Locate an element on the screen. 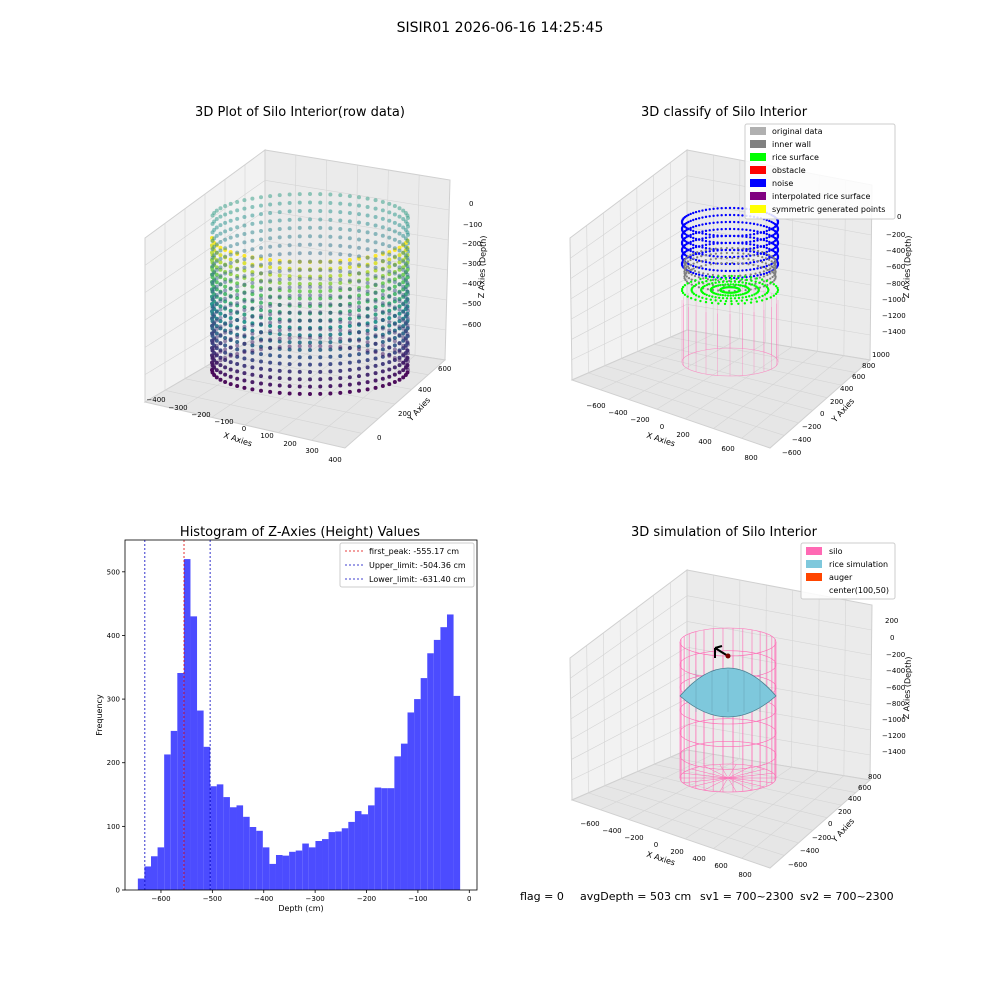 This screenshot has width=1000, height=1000. sim-panel-title: 3D simulation of Silo Interior is located at coordinates (724, 532).